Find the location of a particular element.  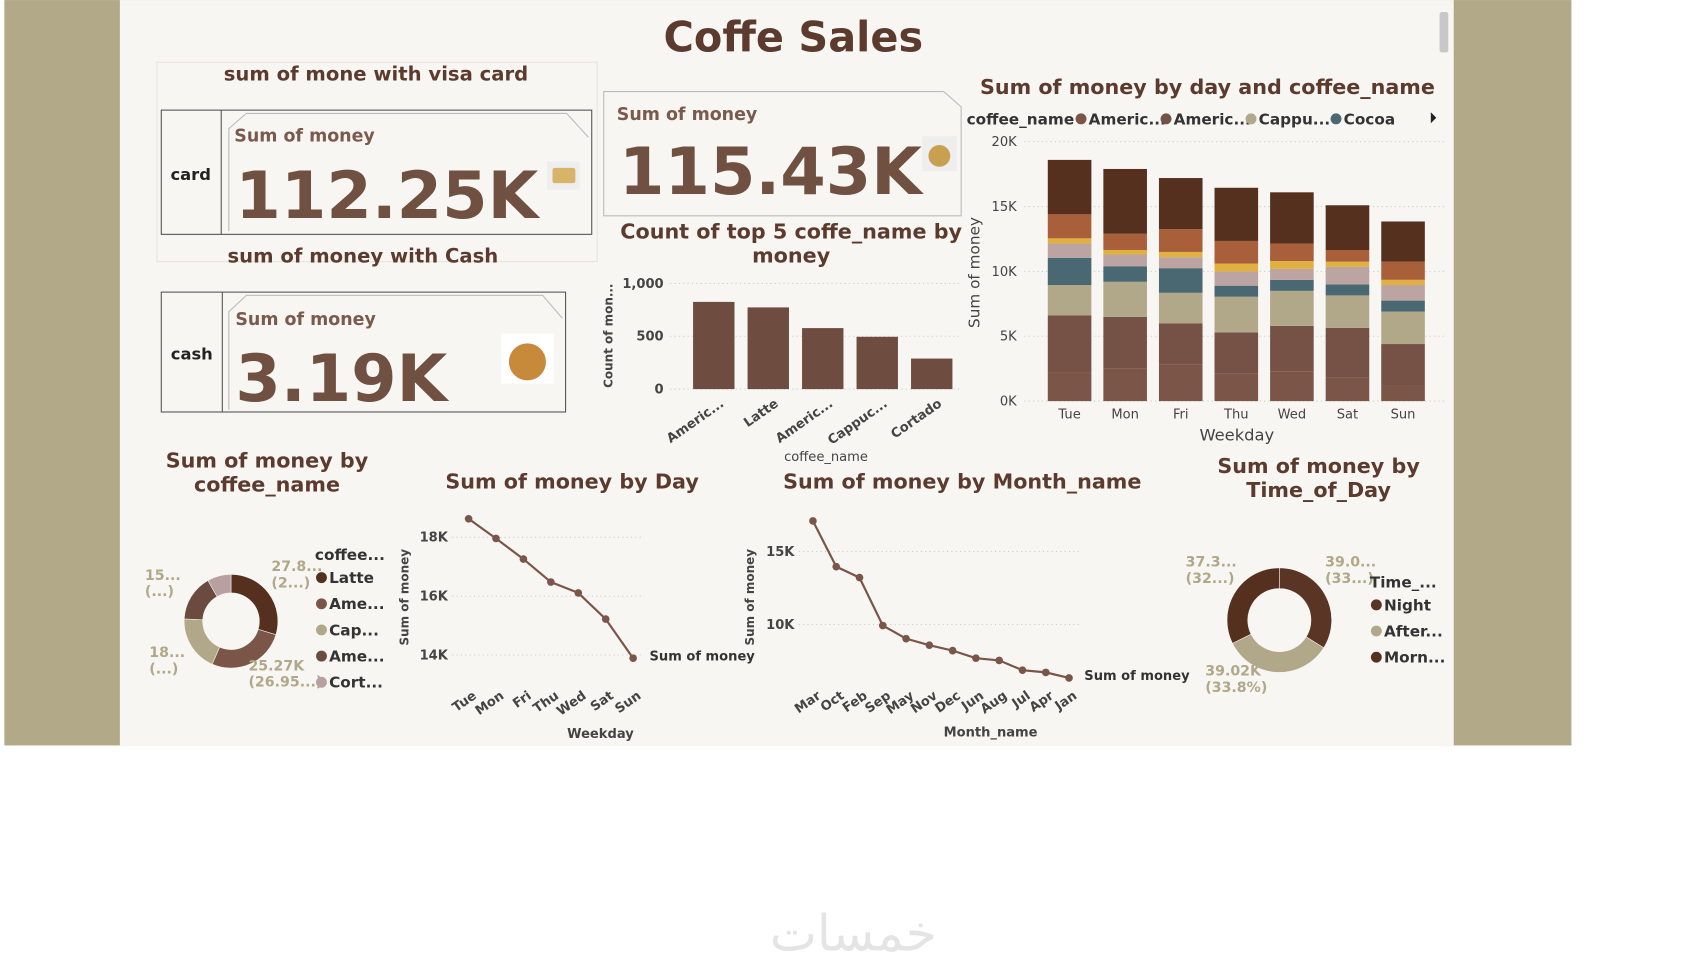

chart-title-box: Sum of money by coffee_name is located at coordinates (267, 473).